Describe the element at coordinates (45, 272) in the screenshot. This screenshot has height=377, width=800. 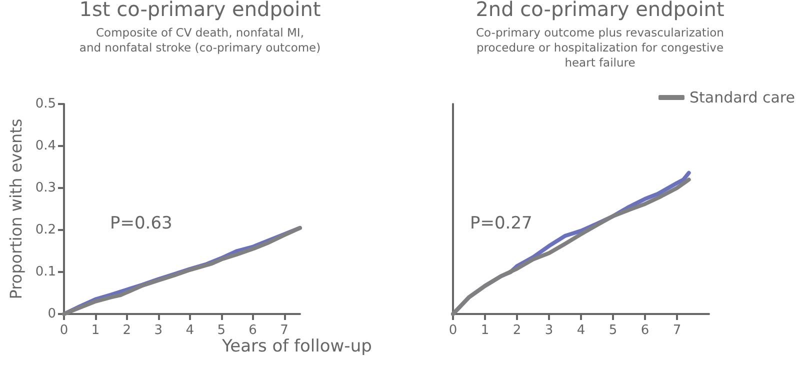
I see `y-tick-label: 0.1` at that location.